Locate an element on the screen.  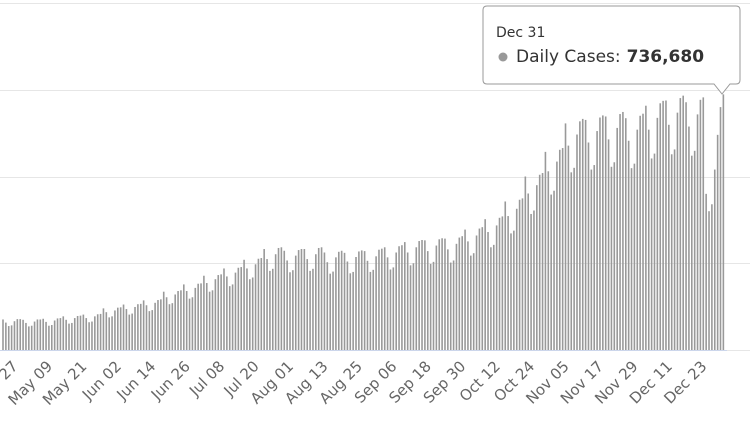
tooltip-marker is located at coordinates (503, 57).